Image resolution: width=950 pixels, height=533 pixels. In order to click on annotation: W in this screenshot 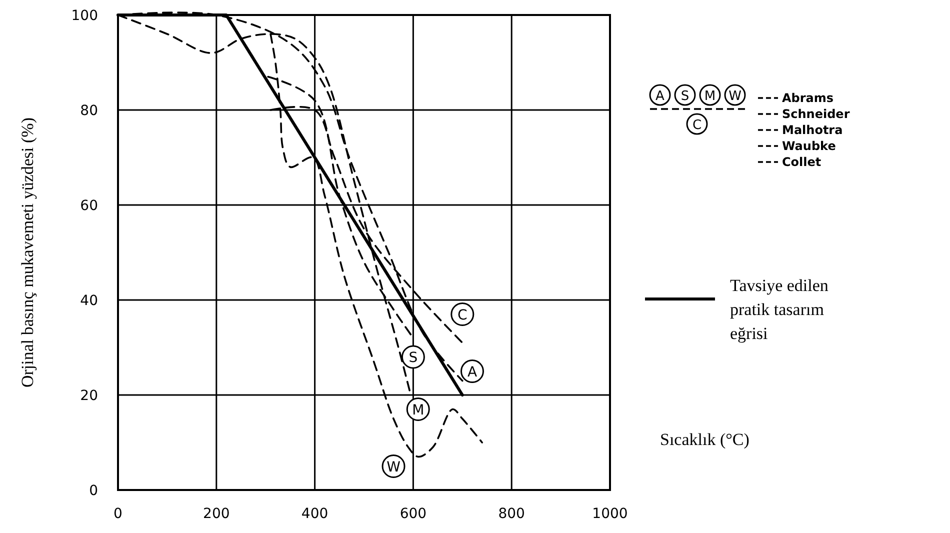, I will do `click(393, 467)`.